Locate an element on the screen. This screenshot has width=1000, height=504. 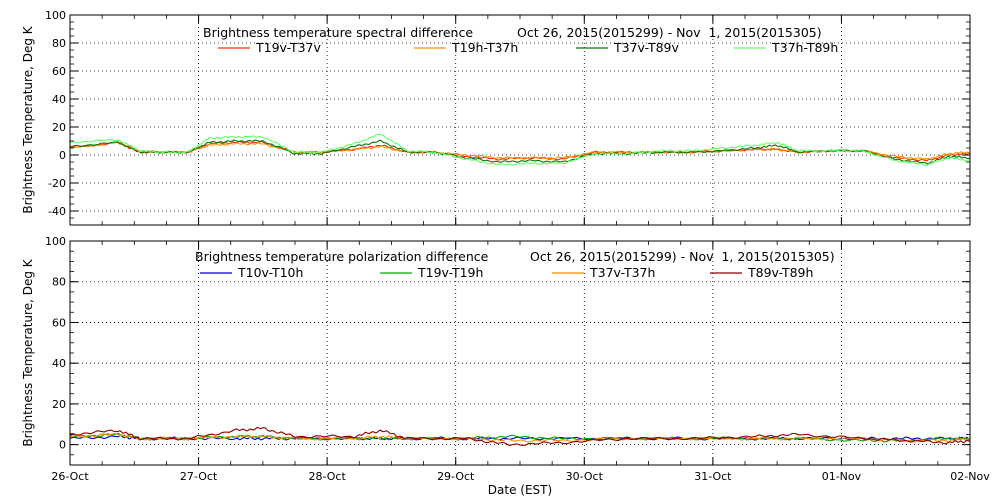
y-tick-label: -20 is located at coordinates (57, 183).